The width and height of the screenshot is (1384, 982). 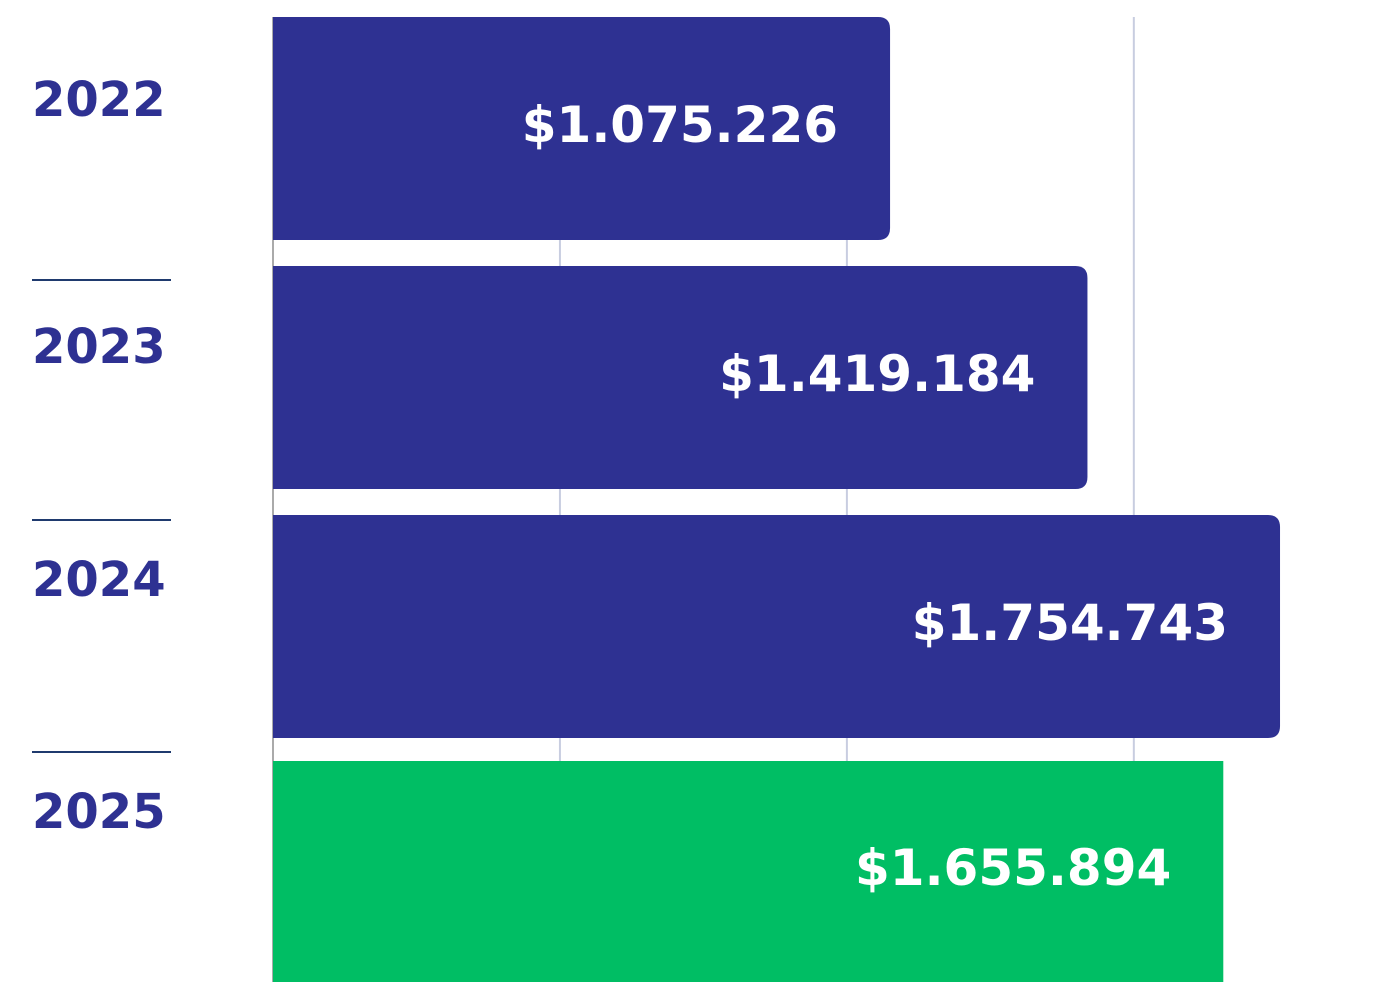 I want to click on value-label: $1.754.743, so click(x=1070, y=623).